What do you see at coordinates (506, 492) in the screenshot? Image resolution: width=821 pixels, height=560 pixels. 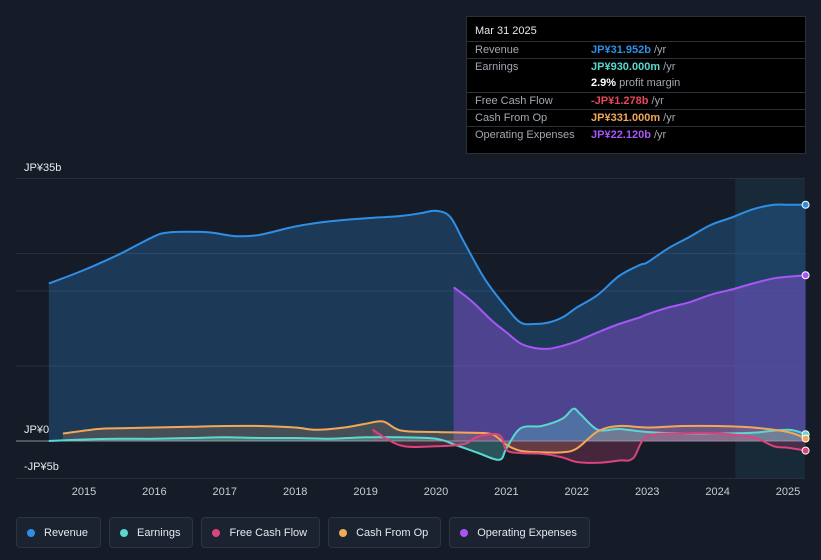 I see `x-tick-label: 2021` at bounding box center [506, 492].